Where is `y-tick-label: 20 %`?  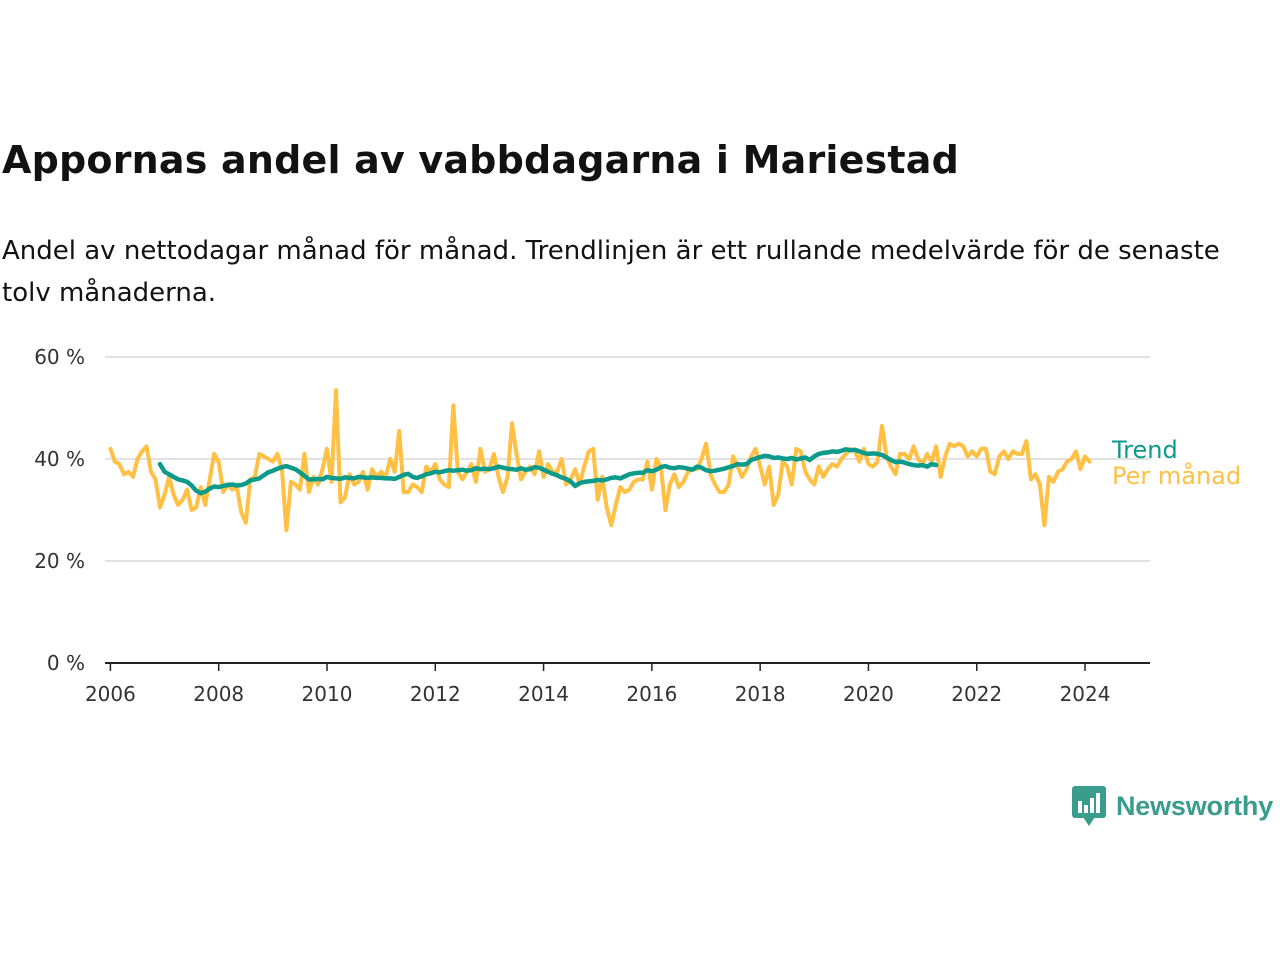
y-tick-label: 20 % is located at coordinates (59, 561).